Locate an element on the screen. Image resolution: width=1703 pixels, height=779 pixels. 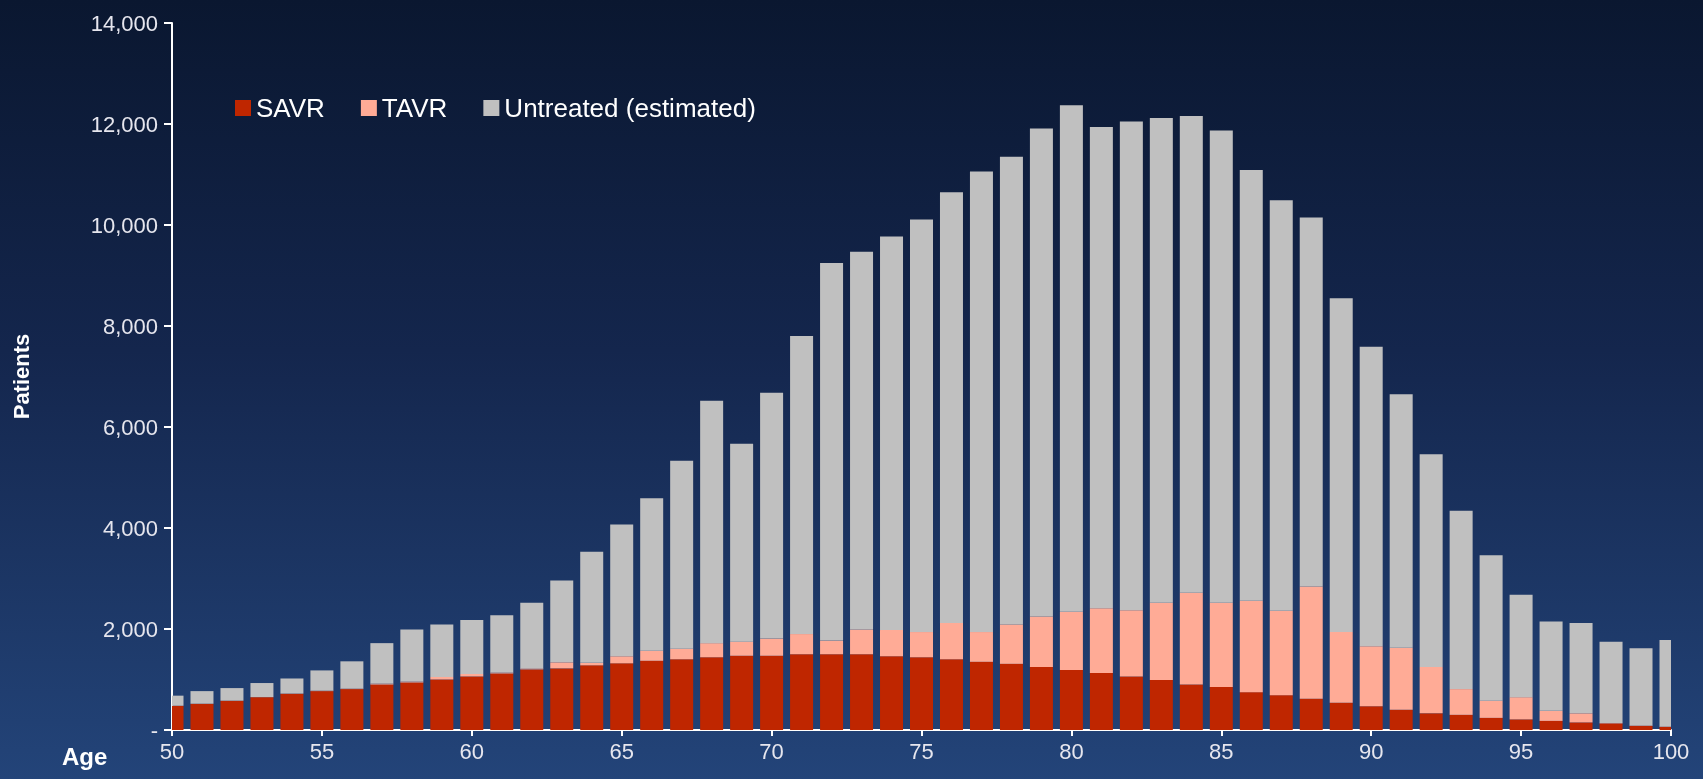
legend-label: Untreated (estimated) is located at coordinates (630, 108).